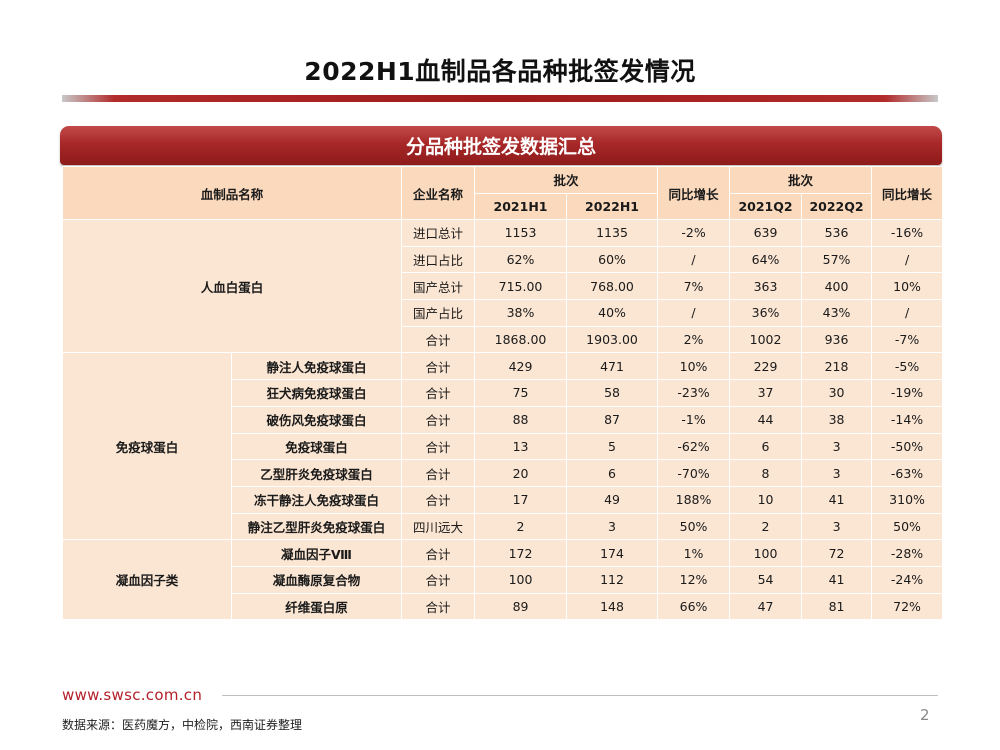 Image resolution: width=1000 pixels, height=750 pixels. Describe the element at coordinates (316, 393) in the screenshot. I see `cell-product: 狂犬病免疫球蛋白` at that location.